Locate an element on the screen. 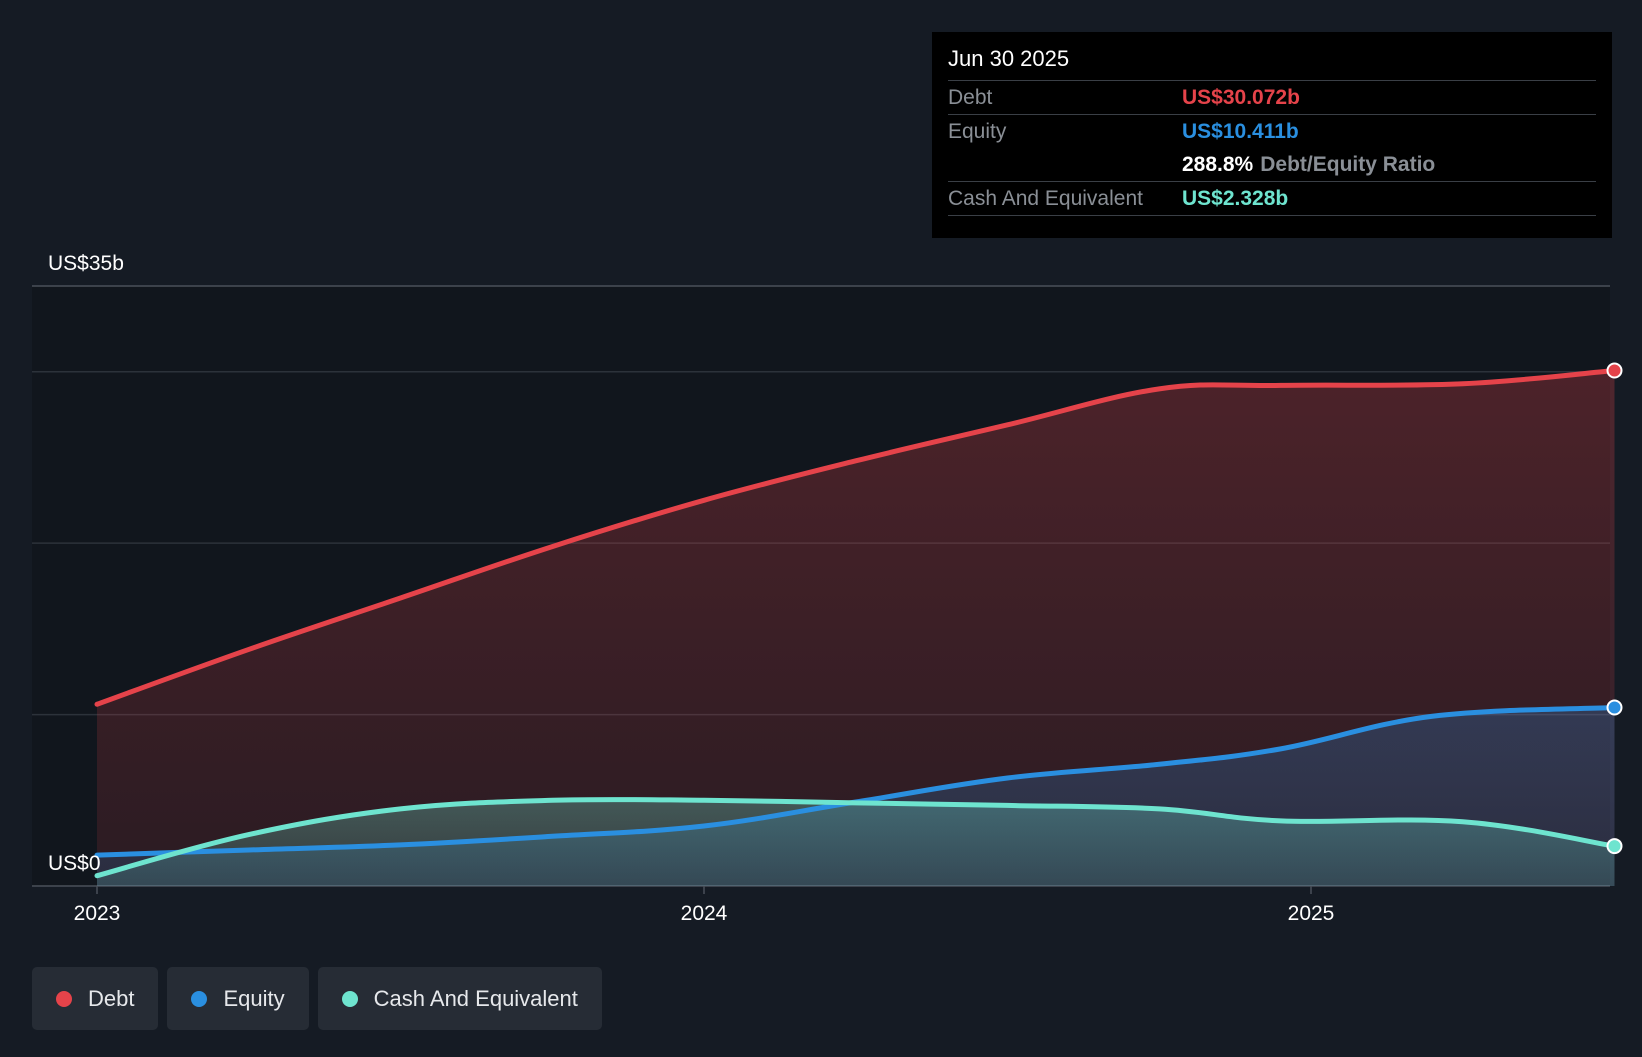  point-layer is located at coordinates (1614, 608).